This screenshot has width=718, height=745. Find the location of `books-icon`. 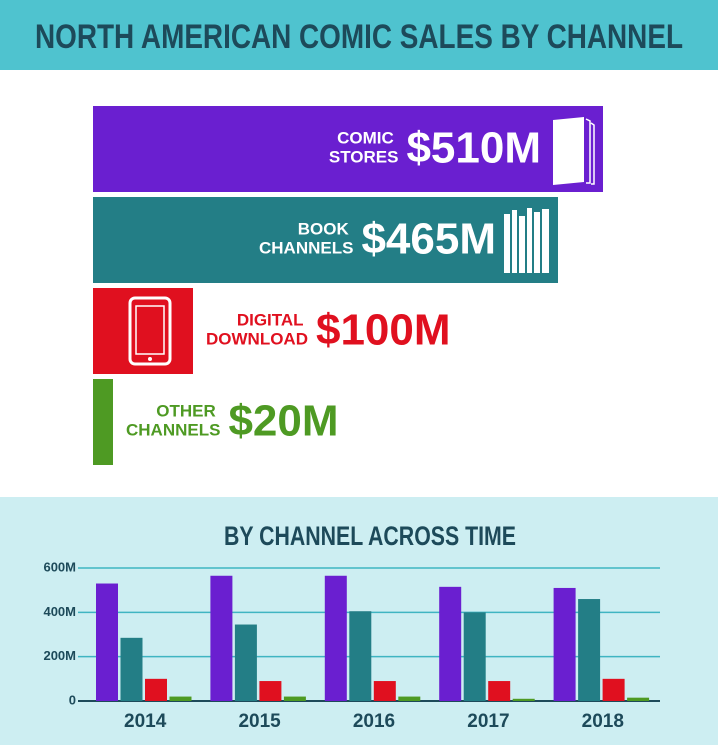

books-icon is located at coordinates (526, 240).